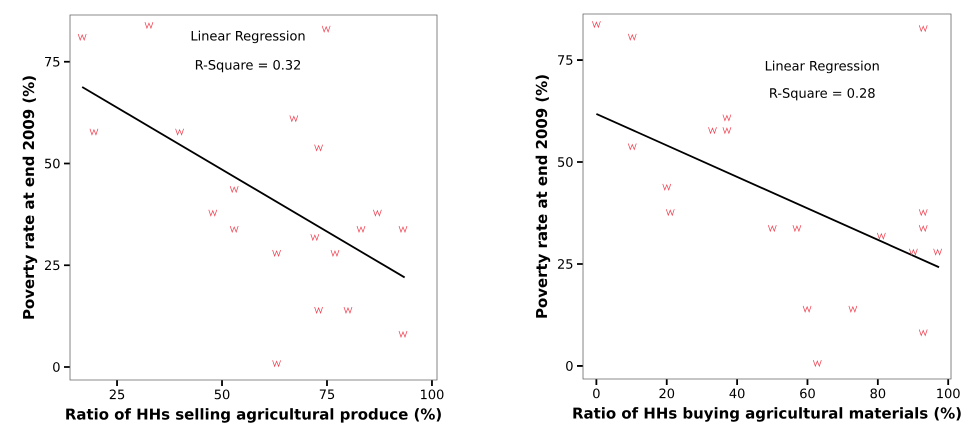 The image size is (969, 437). Describe the element at coordinates (767, 414) in the screenshot. I see `x-axis-title: Ratio of HHs buying agricultural materials (%)` at that location.